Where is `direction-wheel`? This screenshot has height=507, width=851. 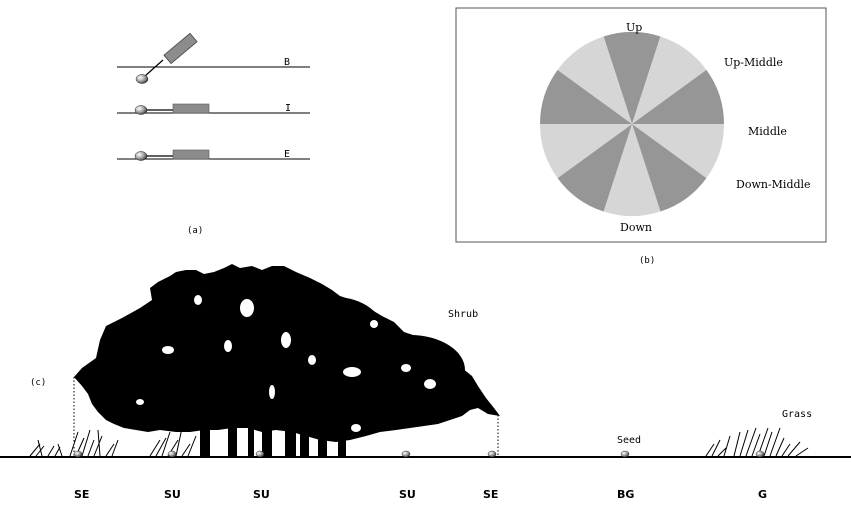 direction-wheel is located at coordinates (632, 124).